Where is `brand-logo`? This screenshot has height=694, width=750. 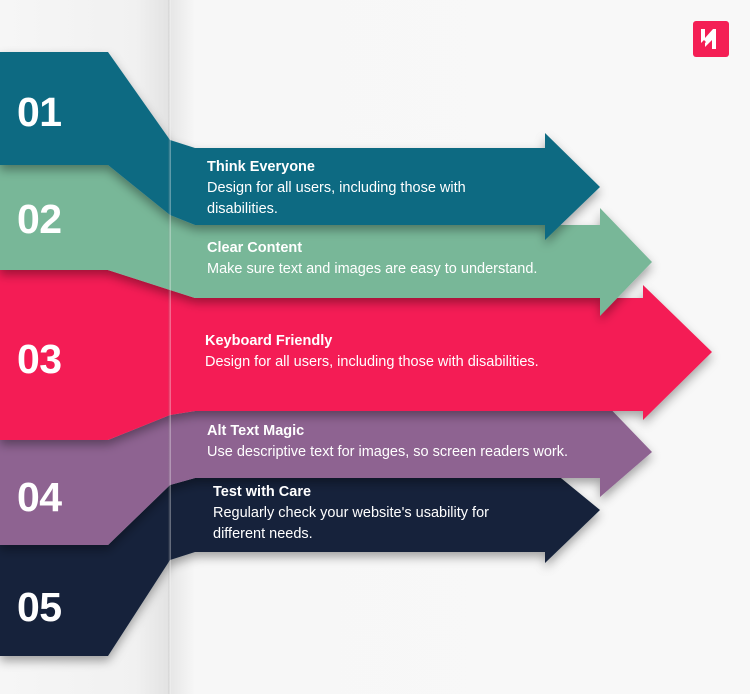
brand-logo is located at coordinates (711, 39).